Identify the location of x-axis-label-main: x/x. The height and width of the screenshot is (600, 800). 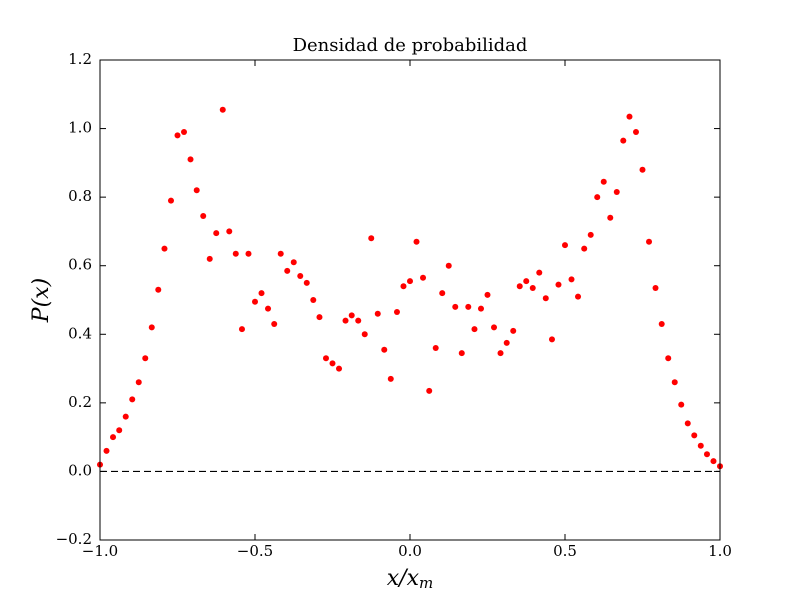
(403, 578).